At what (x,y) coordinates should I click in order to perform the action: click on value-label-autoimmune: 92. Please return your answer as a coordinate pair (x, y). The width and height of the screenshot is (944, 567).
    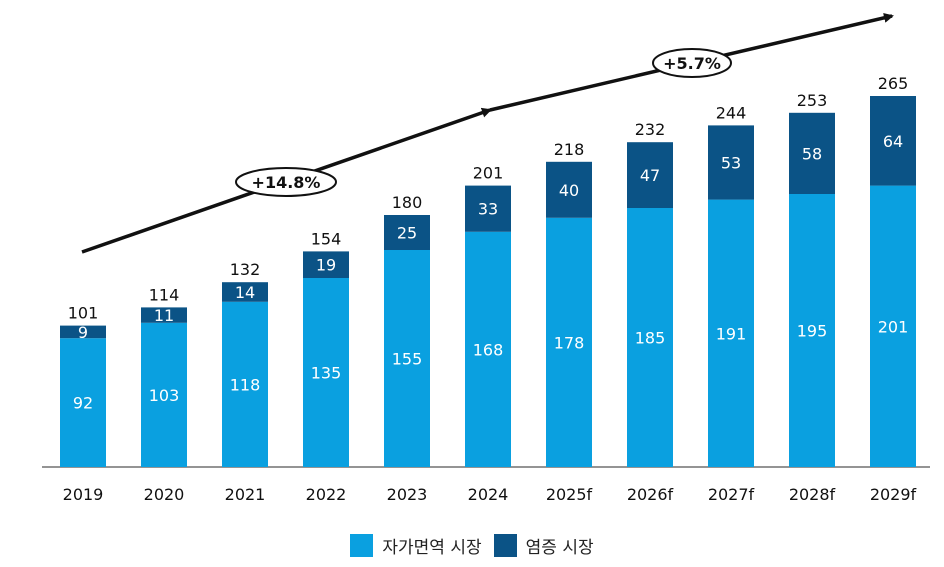
    Looking at the image, I should click on (83, 403).